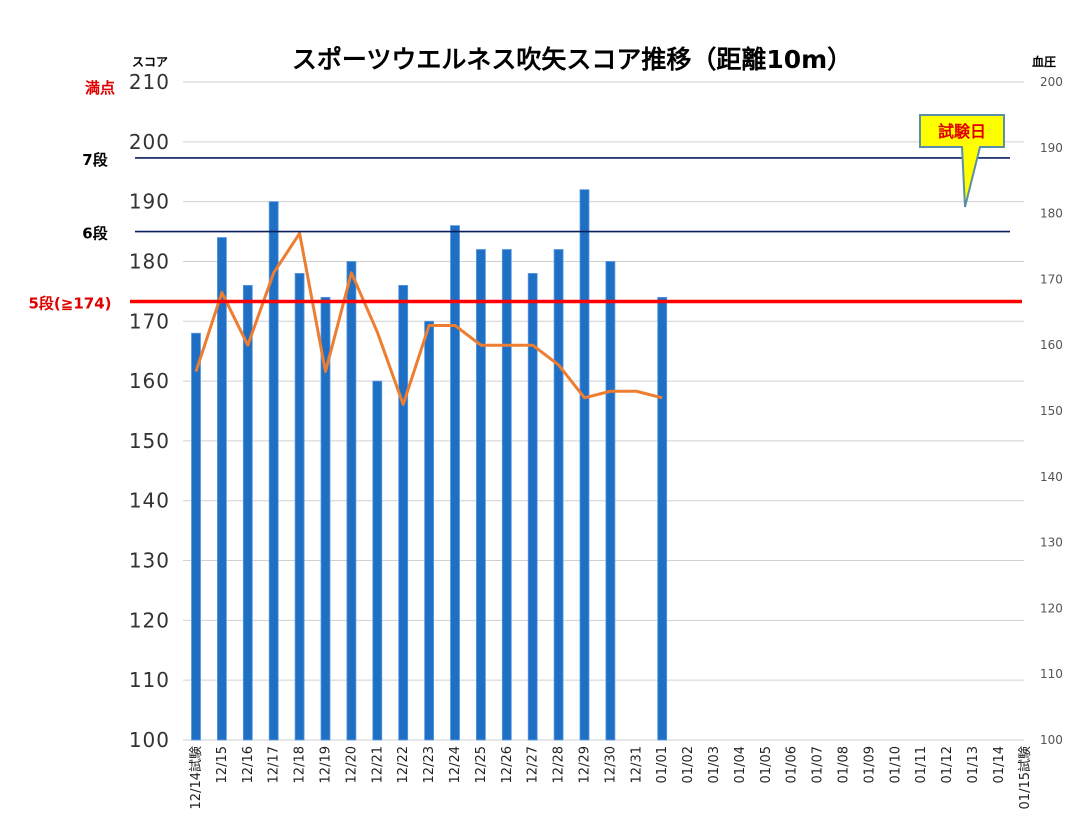  I want to click on right-tick-label: 180, so click(1051, 214).